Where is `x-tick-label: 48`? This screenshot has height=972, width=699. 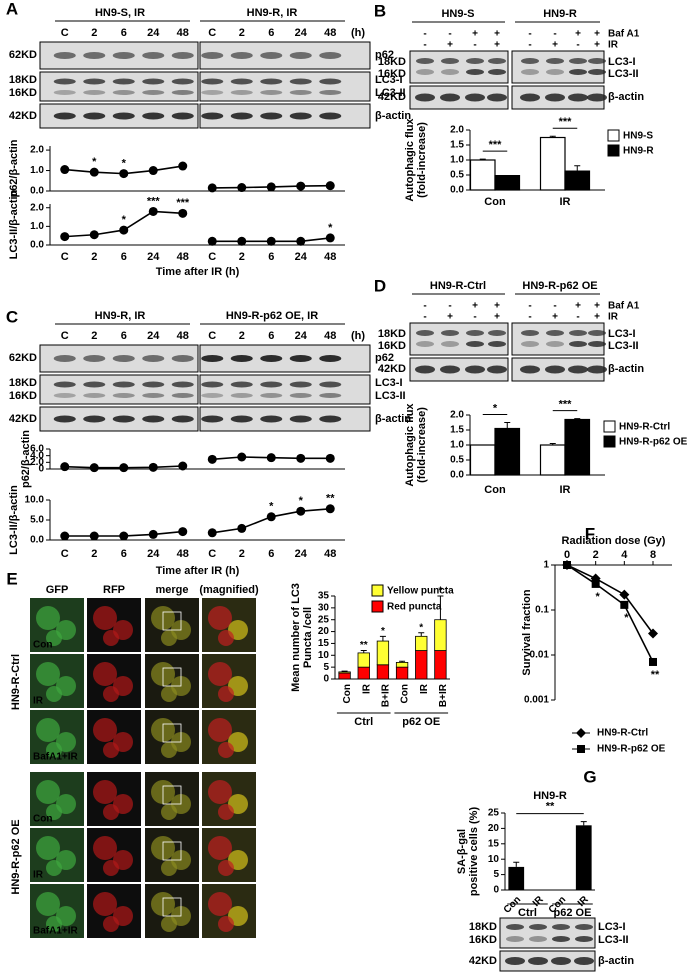
x-tick-label: 48 is located at coordinates (183, 257).